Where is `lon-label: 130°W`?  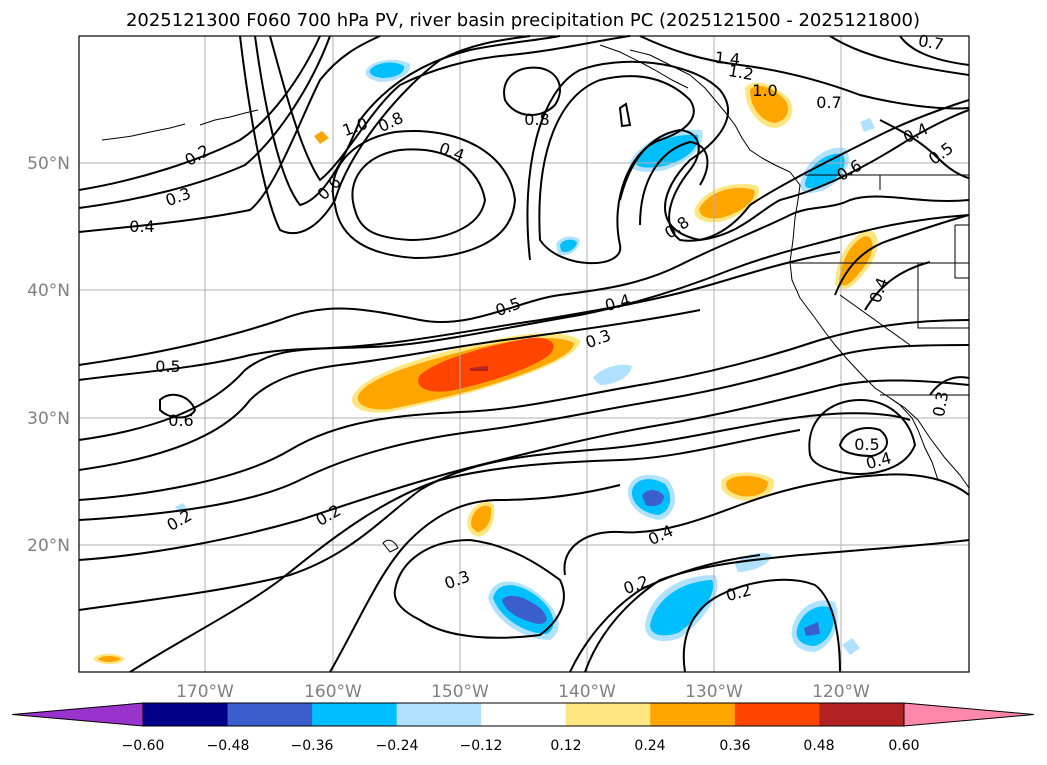
lon-label: 130°W is located at coordinates (714, 692).